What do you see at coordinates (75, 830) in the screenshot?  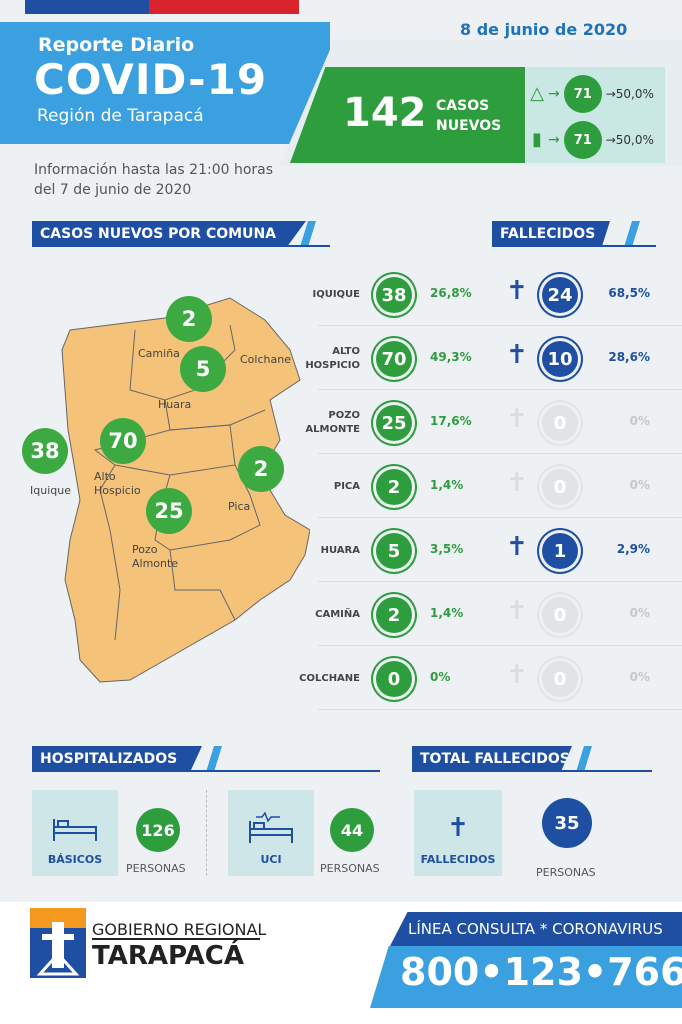 I see `bed-icon` at bounding box center [75, 830].